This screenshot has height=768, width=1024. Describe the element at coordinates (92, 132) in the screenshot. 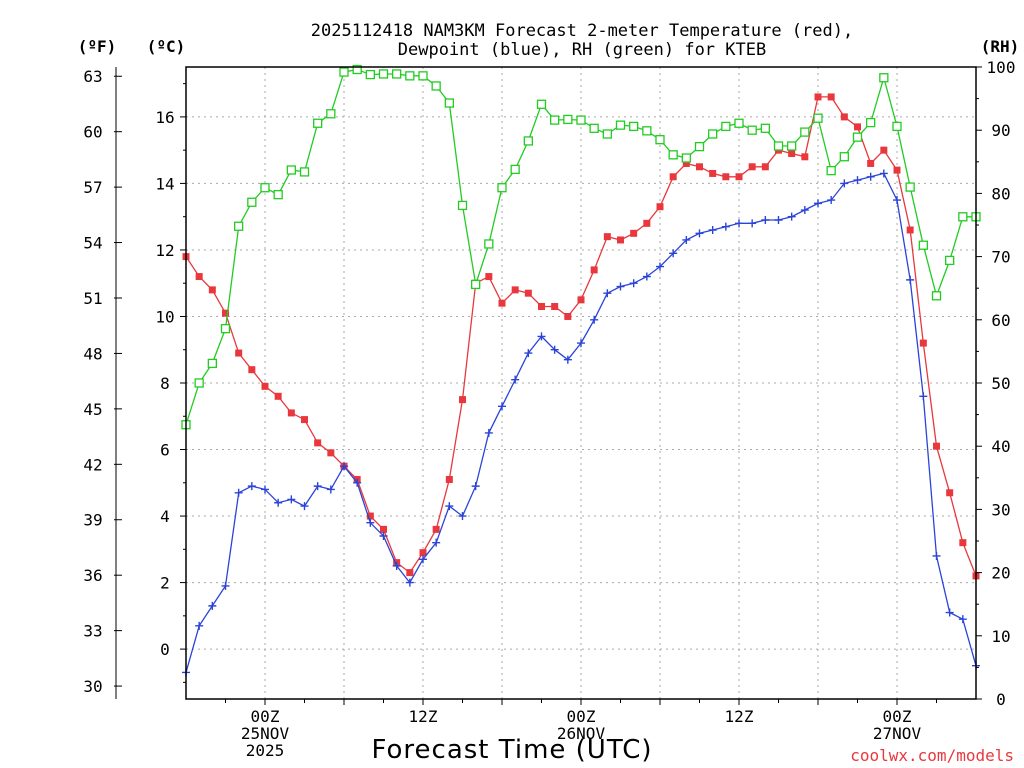

I see `fahrenheit-tick-label: 60` at that location.